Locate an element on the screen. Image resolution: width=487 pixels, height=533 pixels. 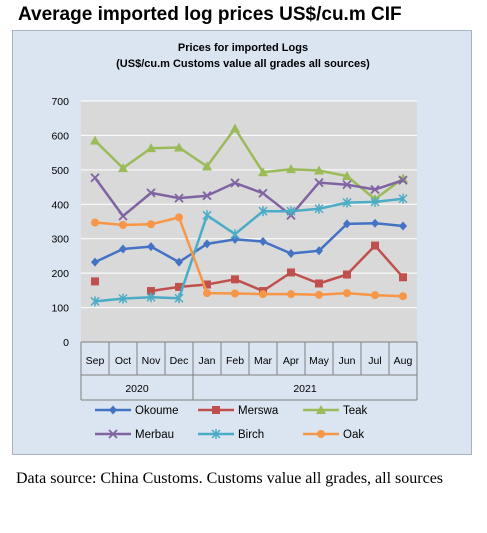
y-tick-label: 200 is located at coordinates (60, 274).